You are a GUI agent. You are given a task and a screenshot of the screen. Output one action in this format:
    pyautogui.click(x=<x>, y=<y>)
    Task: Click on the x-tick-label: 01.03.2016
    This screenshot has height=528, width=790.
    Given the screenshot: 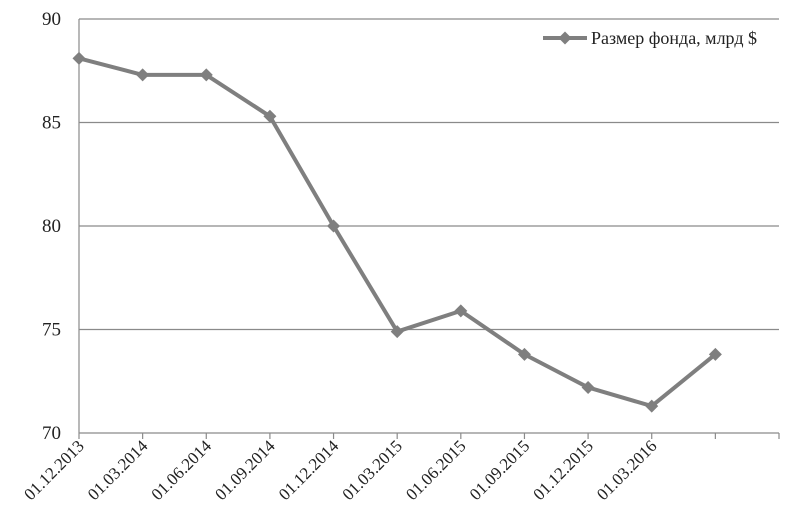 What is the action you would take?
    pyautogui.click(x=627, y=470)
    